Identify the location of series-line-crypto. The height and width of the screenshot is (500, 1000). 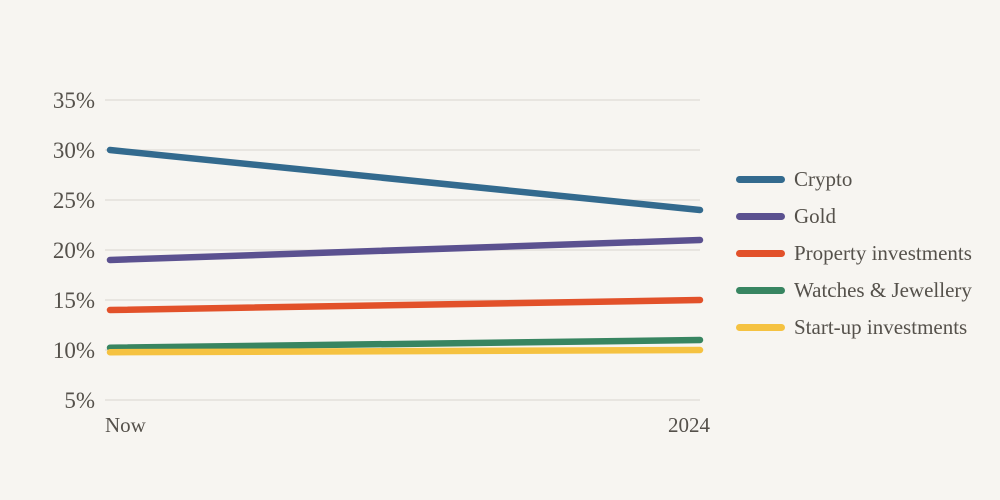
(405, 180).